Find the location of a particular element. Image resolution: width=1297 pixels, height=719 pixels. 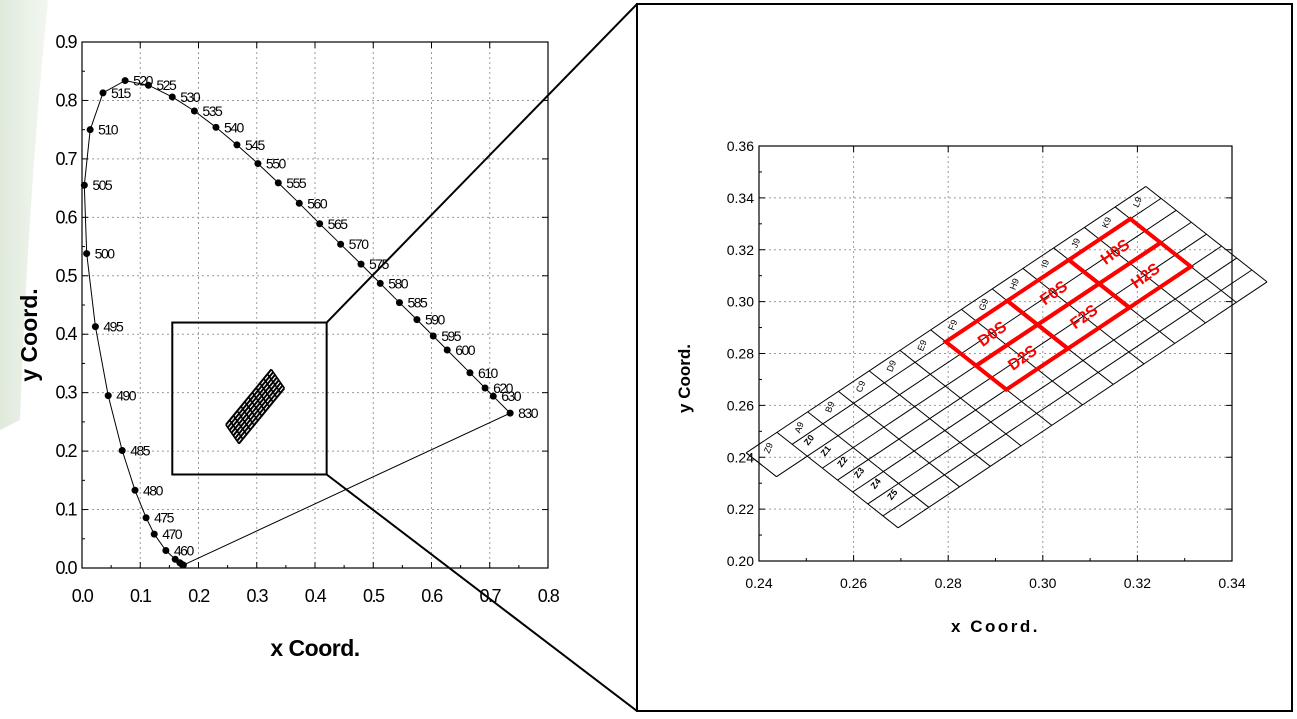

bin-column-label: J9 is located at coordinates (1075, 243).